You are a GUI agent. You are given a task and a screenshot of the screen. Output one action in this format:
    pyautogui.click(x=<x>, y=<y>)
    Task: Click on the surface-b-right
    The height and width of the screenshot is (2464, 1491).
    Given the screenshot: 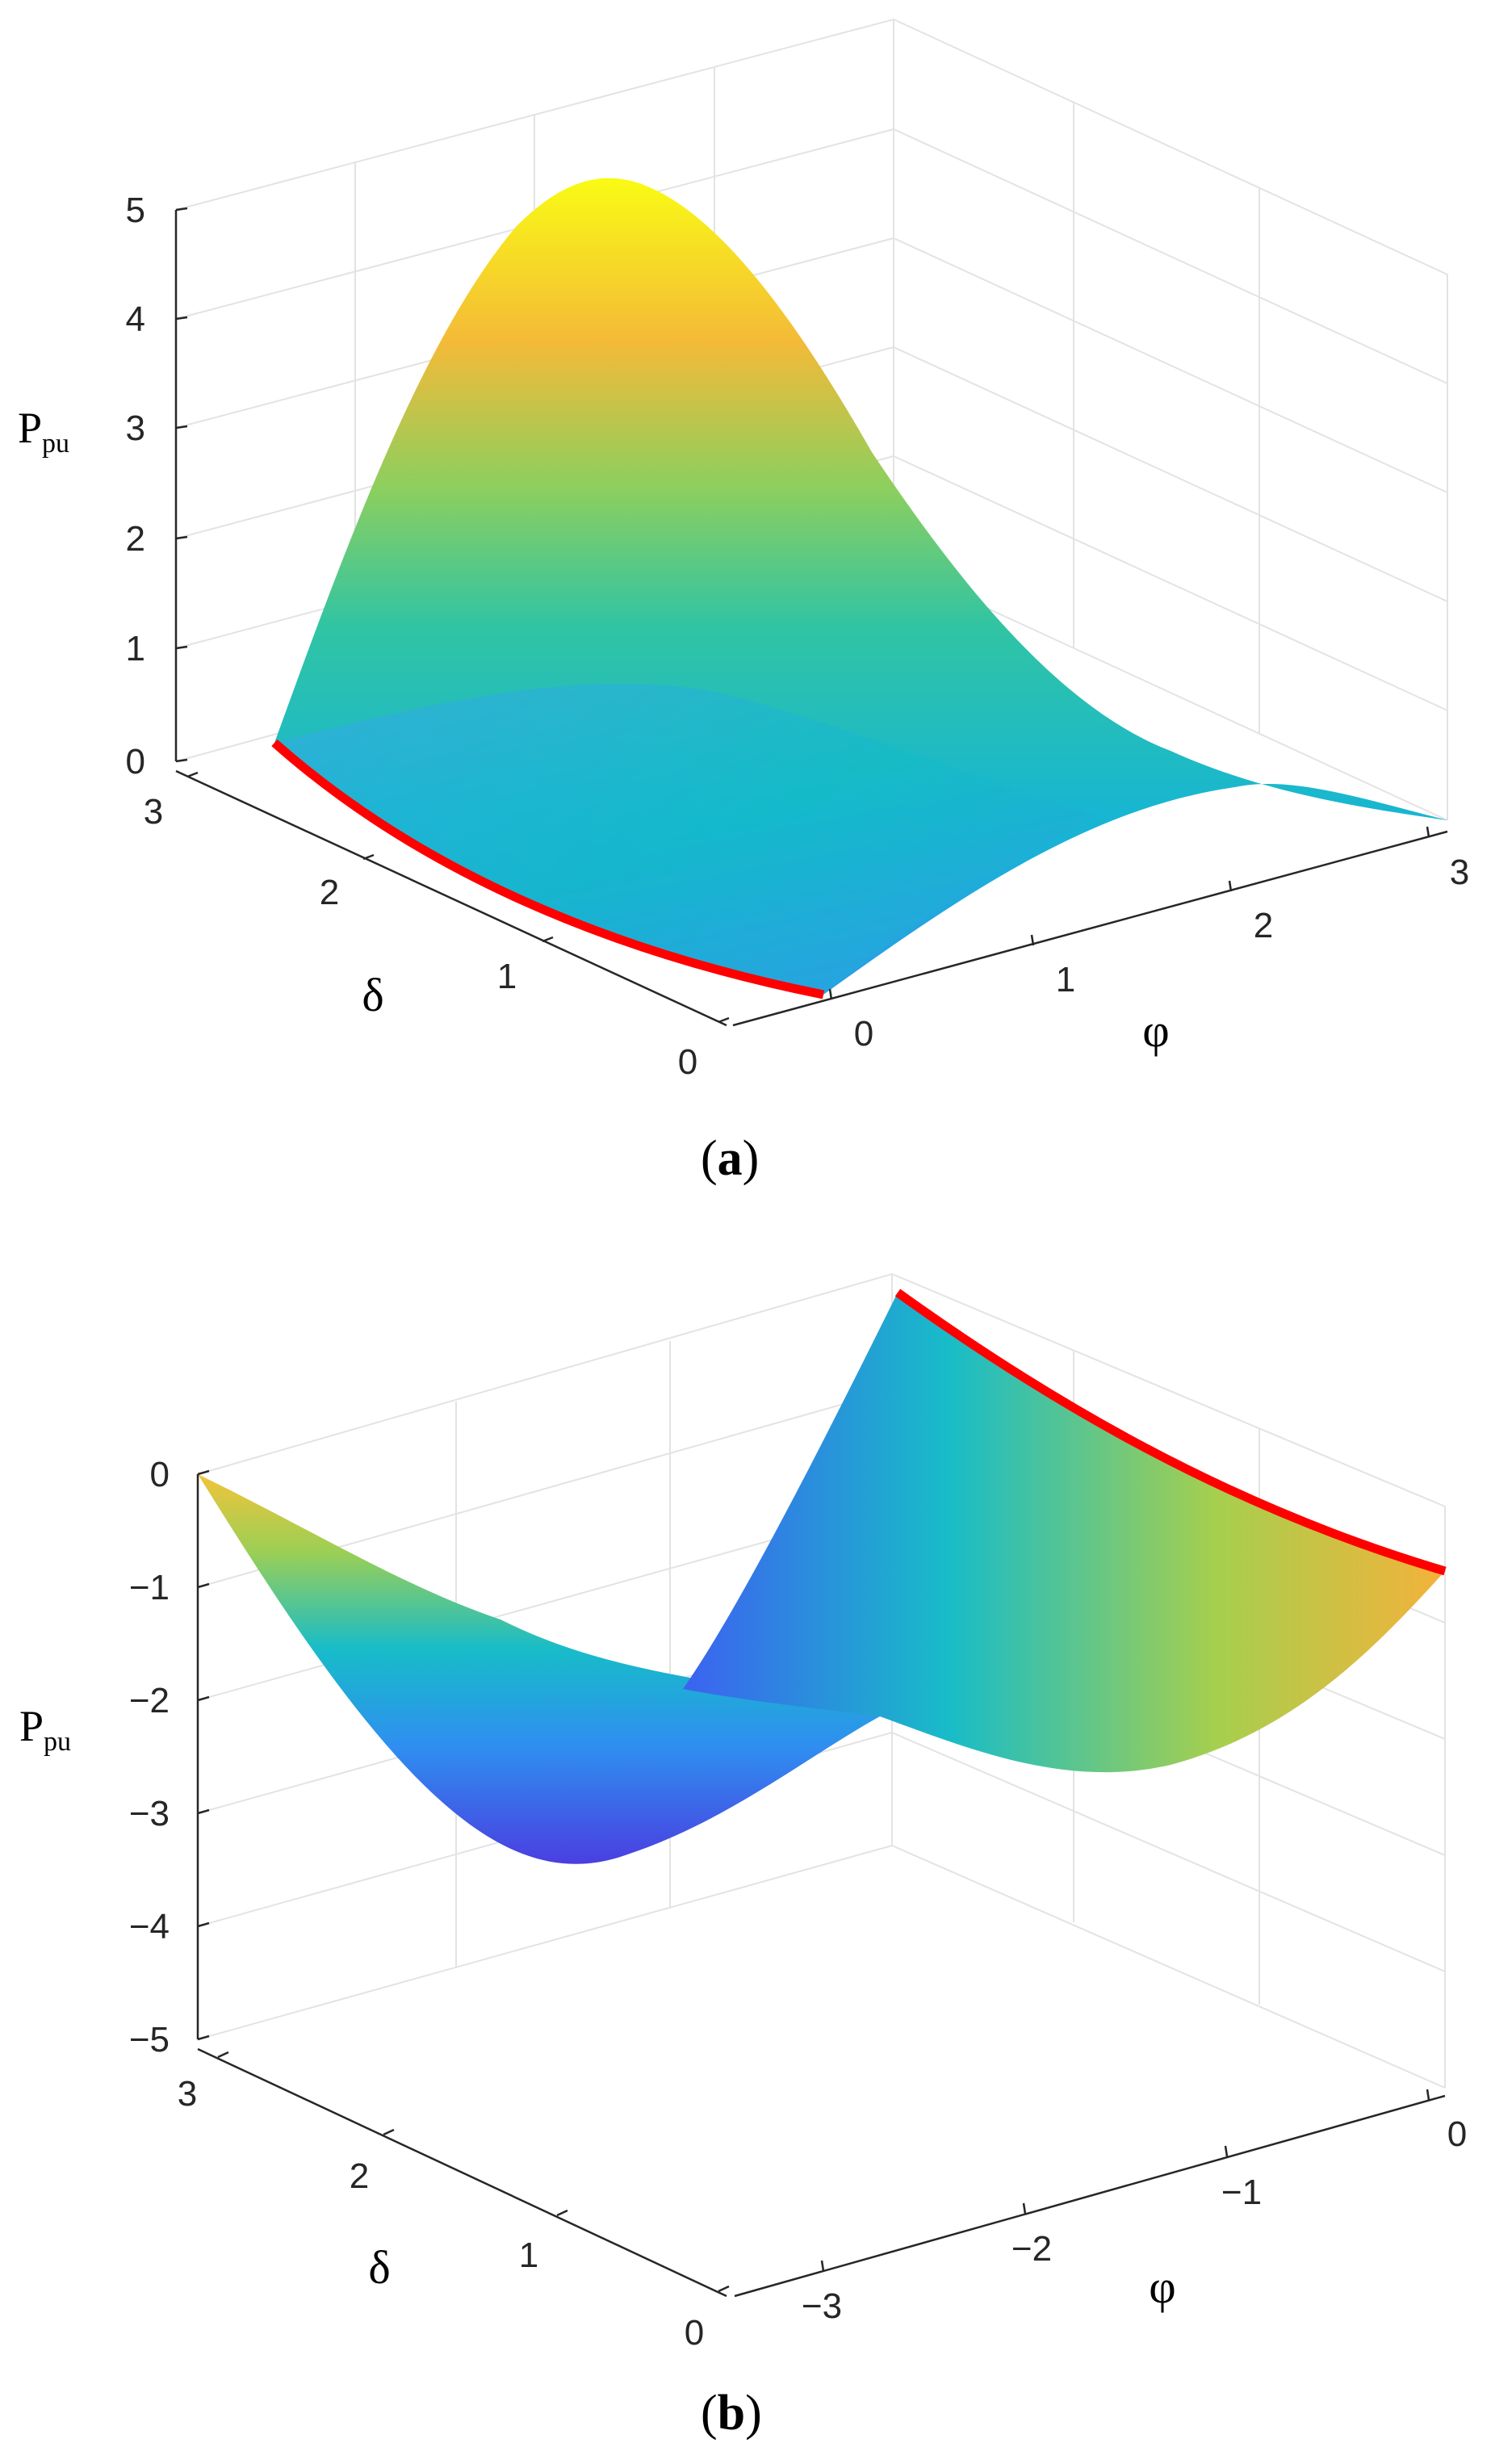 What is the action you would take?
    pyautogui.click(x=1064, y=1533)
    